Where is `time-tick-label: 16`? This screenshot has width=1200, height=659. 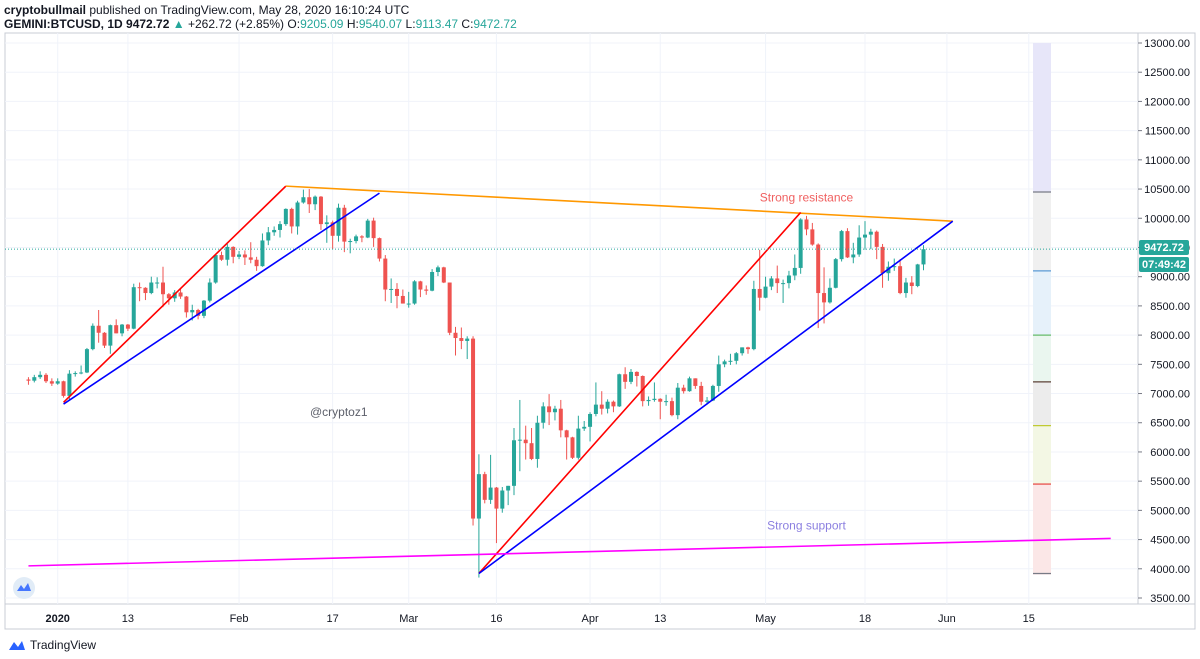
time-tick-label: 16 is located at coordinates (496, 619).